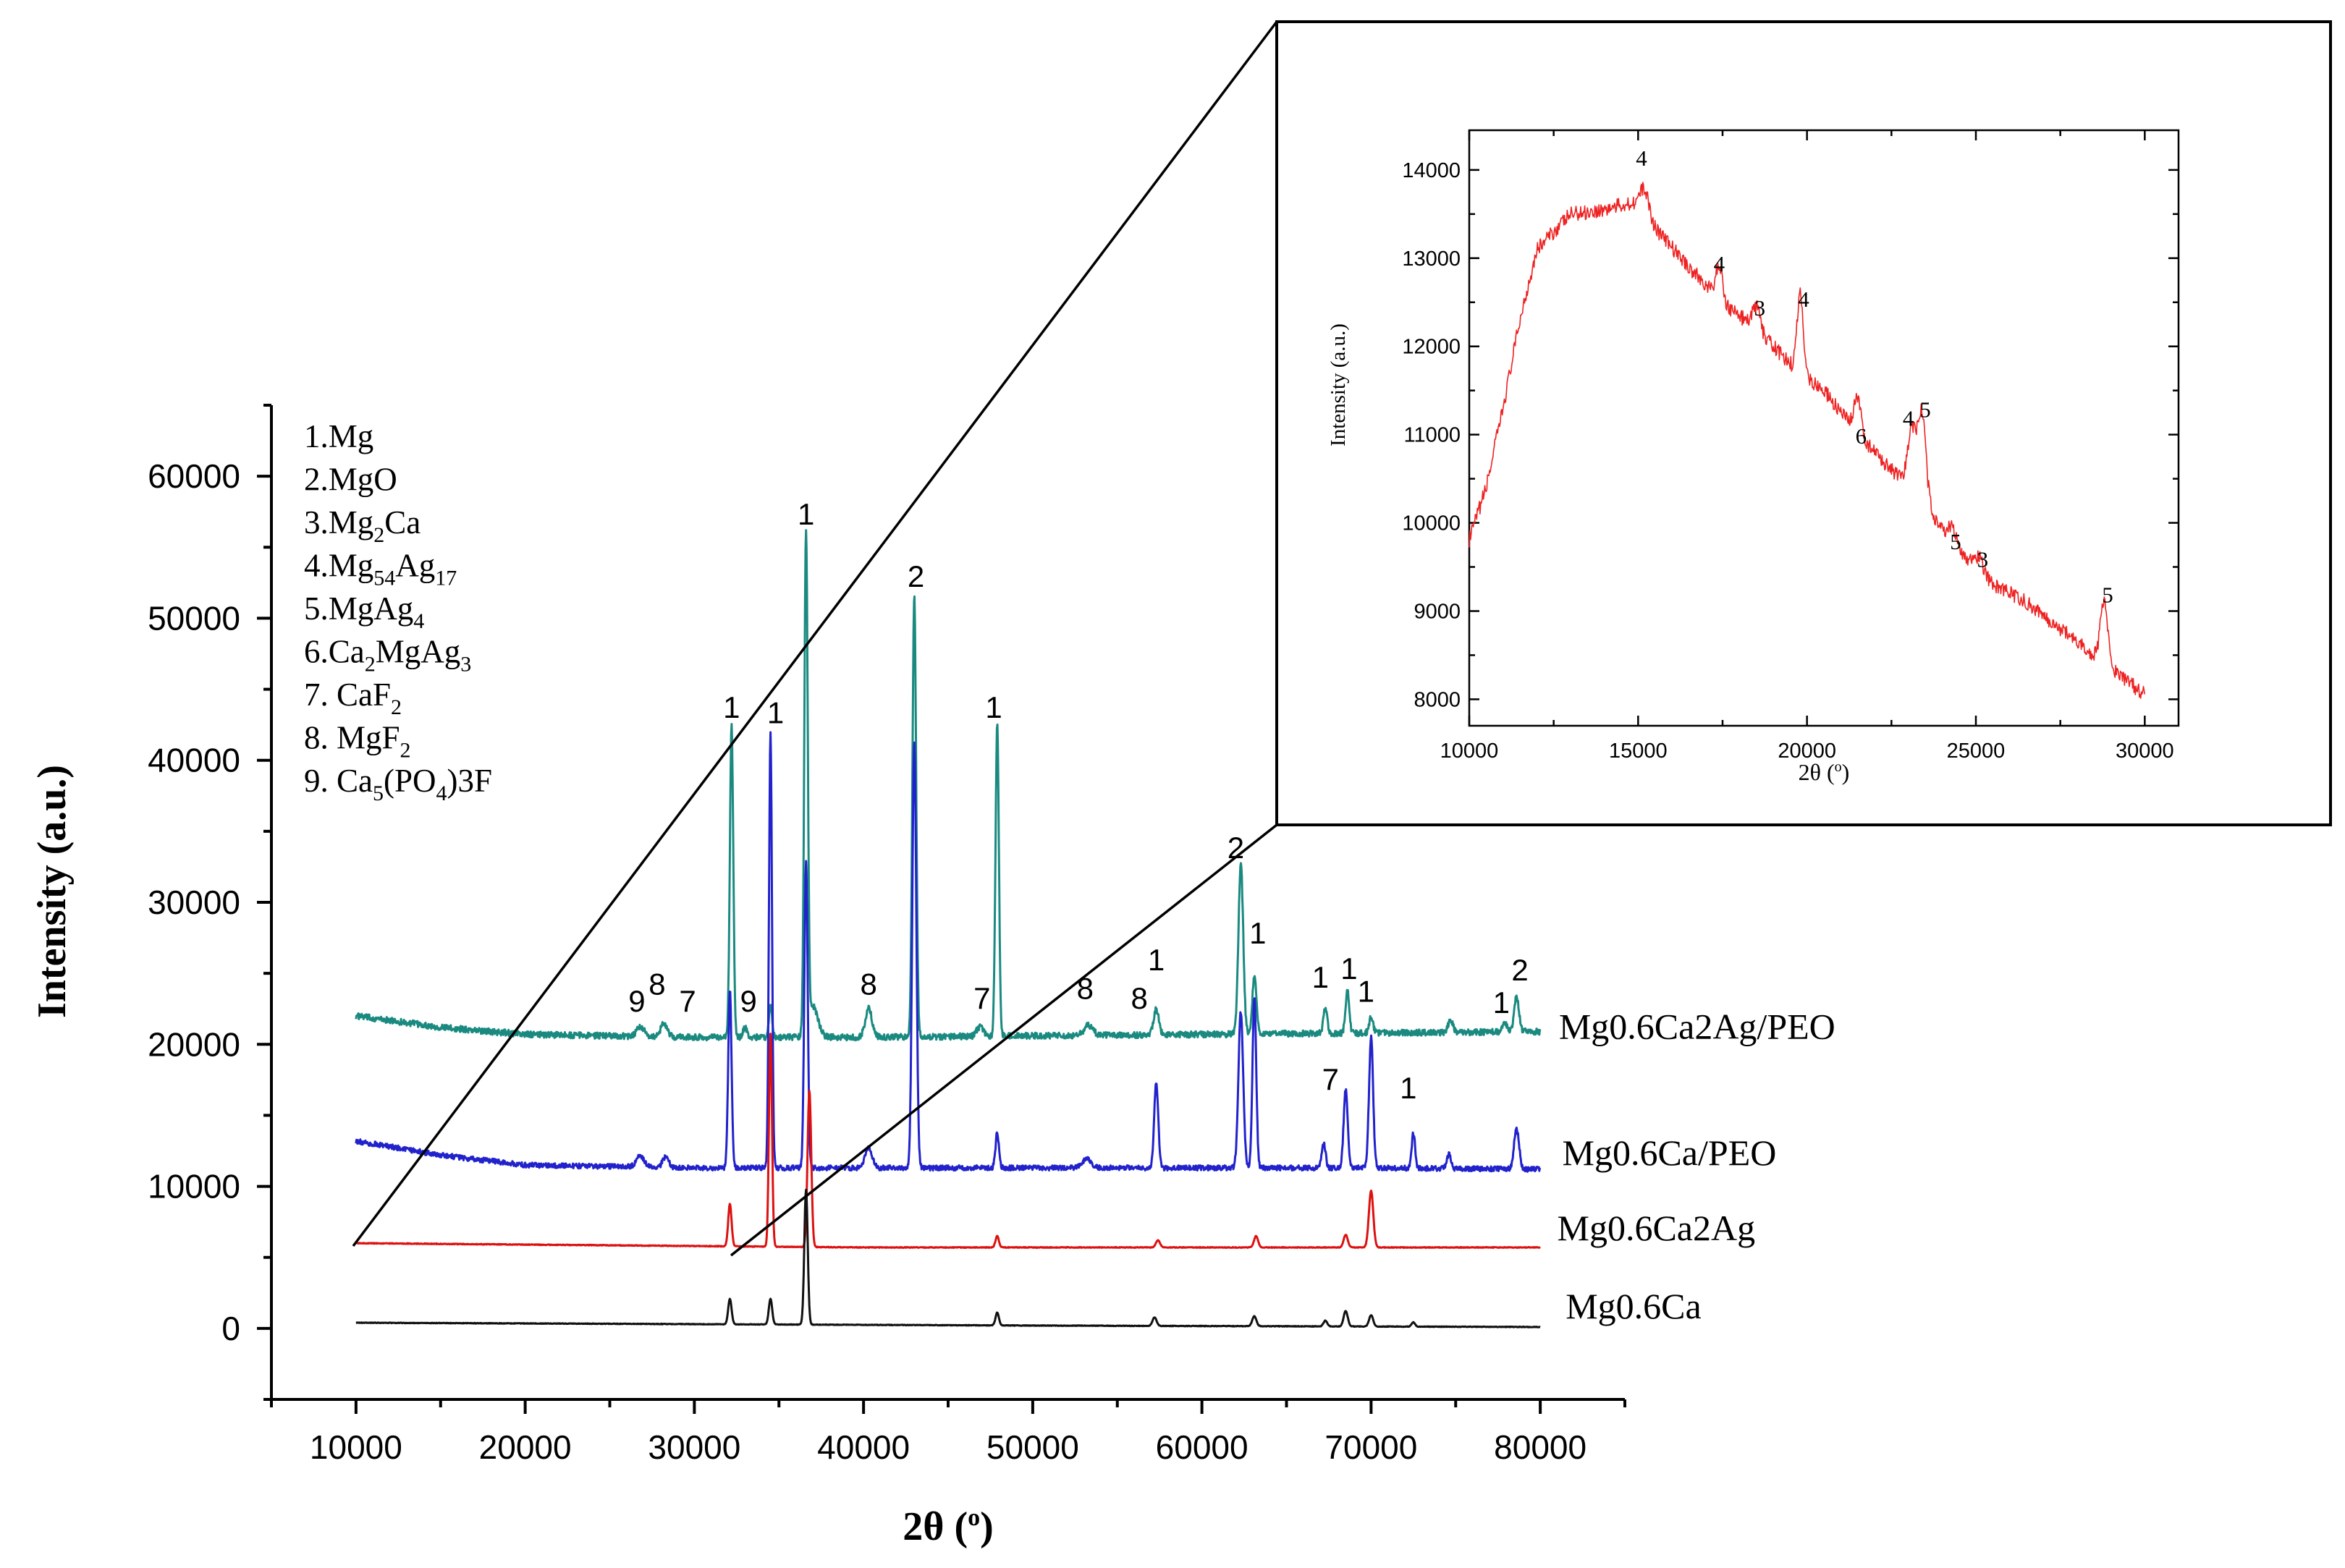 The image size is (2345, 1568). What do you see at coordinates (230, 1328) in the screenshot?
I see `y-tick-label: 0` at bounding box center [230, 1328].